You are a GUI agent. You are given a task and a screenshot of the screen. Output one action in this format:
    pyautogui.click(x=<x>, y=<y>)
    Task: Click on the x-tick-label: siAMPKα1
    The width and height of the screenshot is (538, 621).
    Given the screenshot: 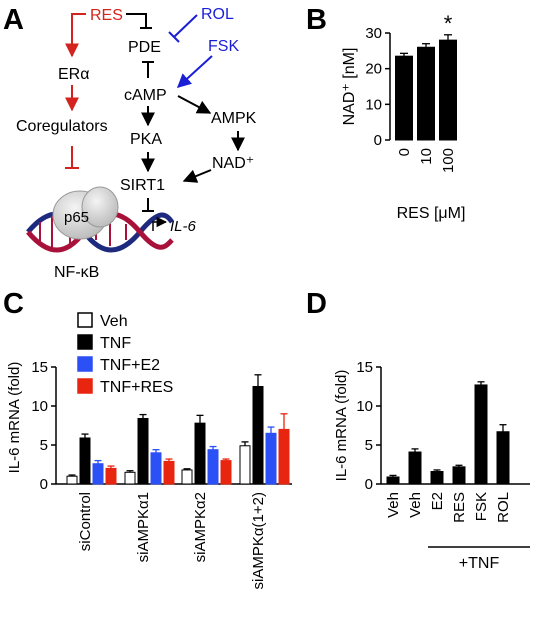 What is the action you would take?
    pyautogui.click(x=143, y=527)
    